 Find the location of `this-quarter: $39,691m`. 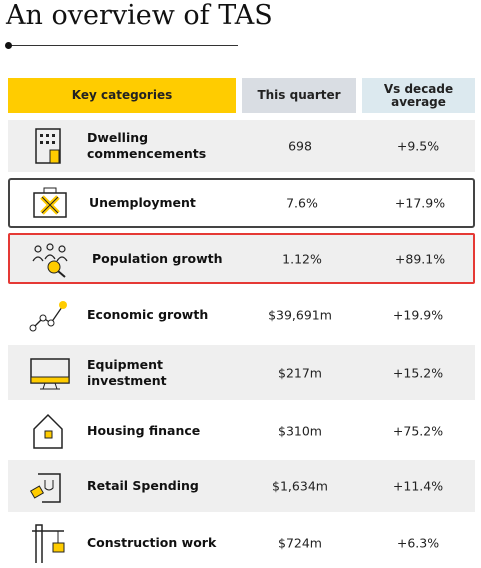

this-quarter: $39,691m is located at coordinates (300, 315).